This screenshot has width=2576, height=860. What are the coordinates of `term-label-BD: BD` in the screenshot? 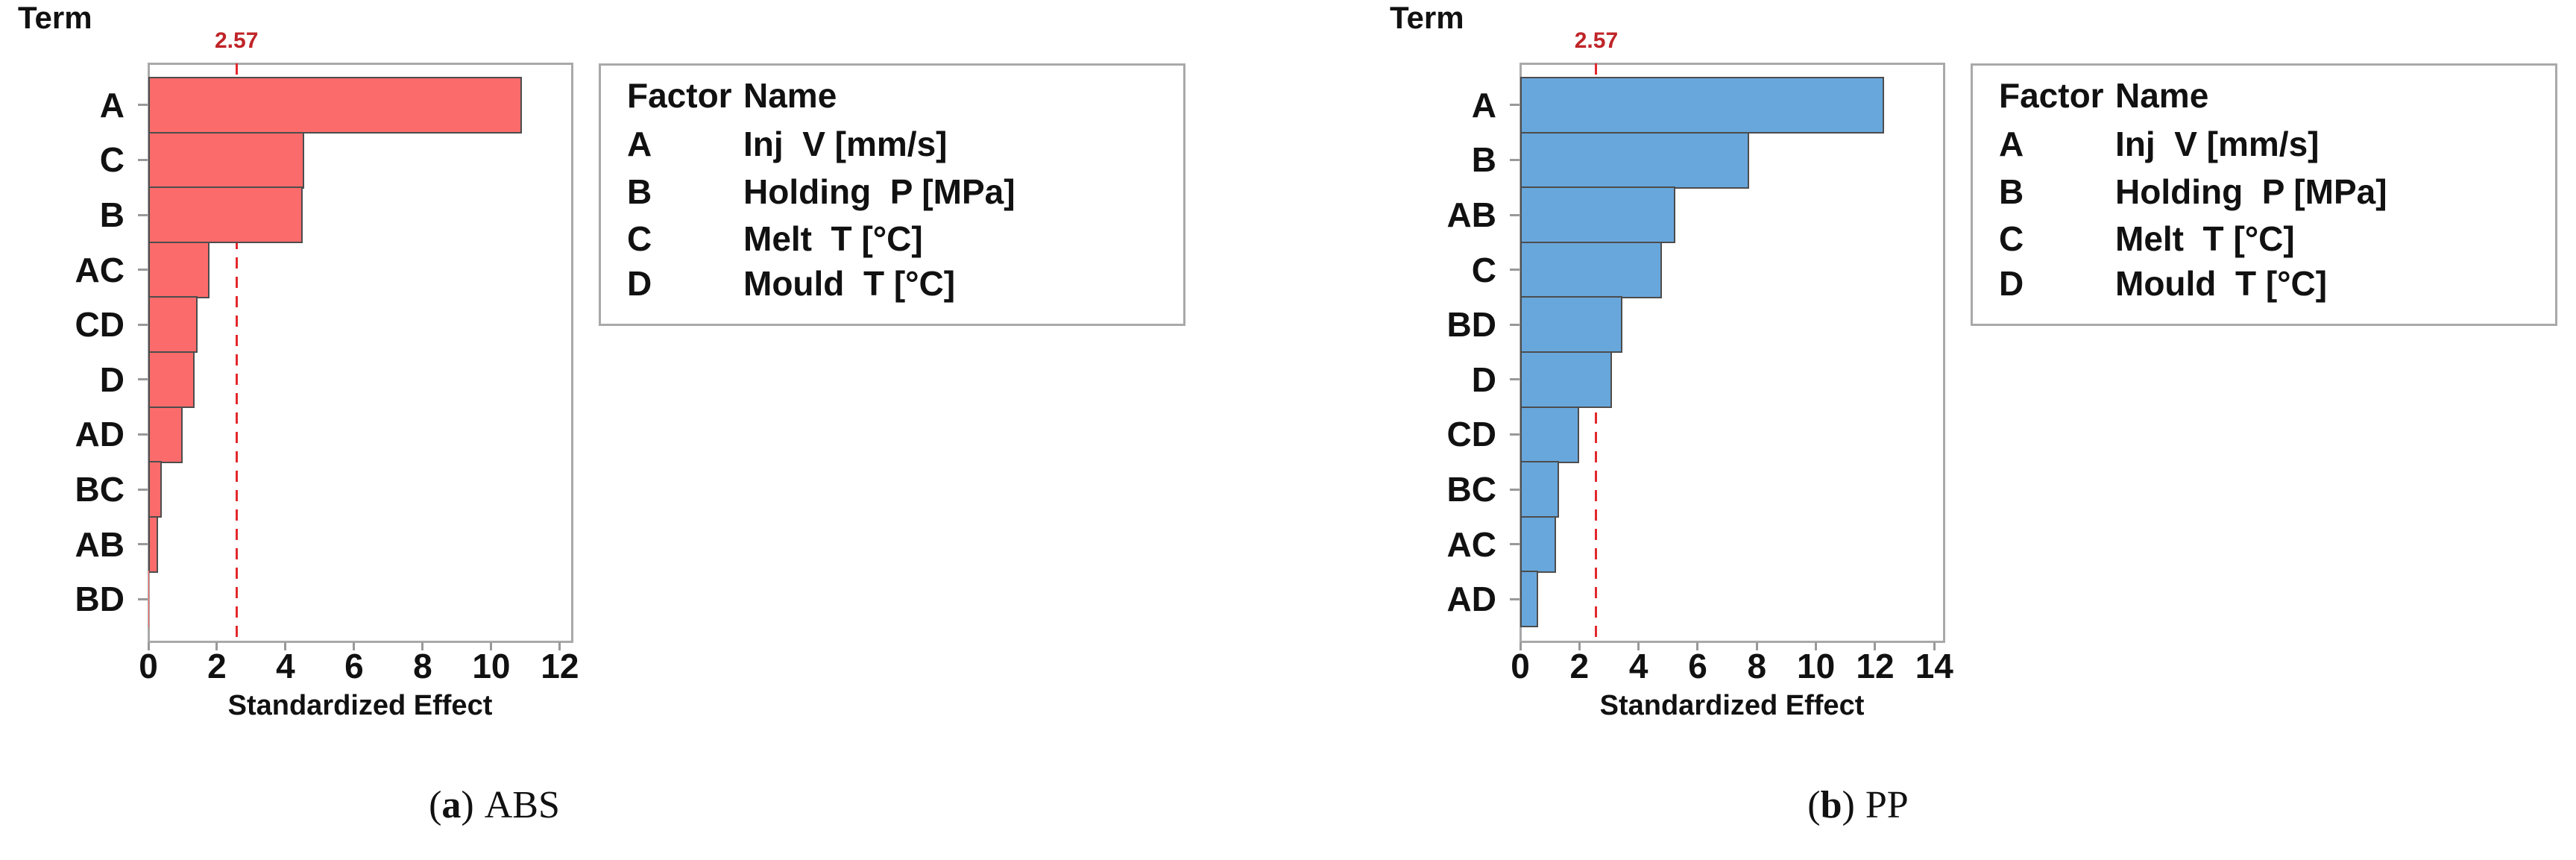 It's located at (1471, 325).